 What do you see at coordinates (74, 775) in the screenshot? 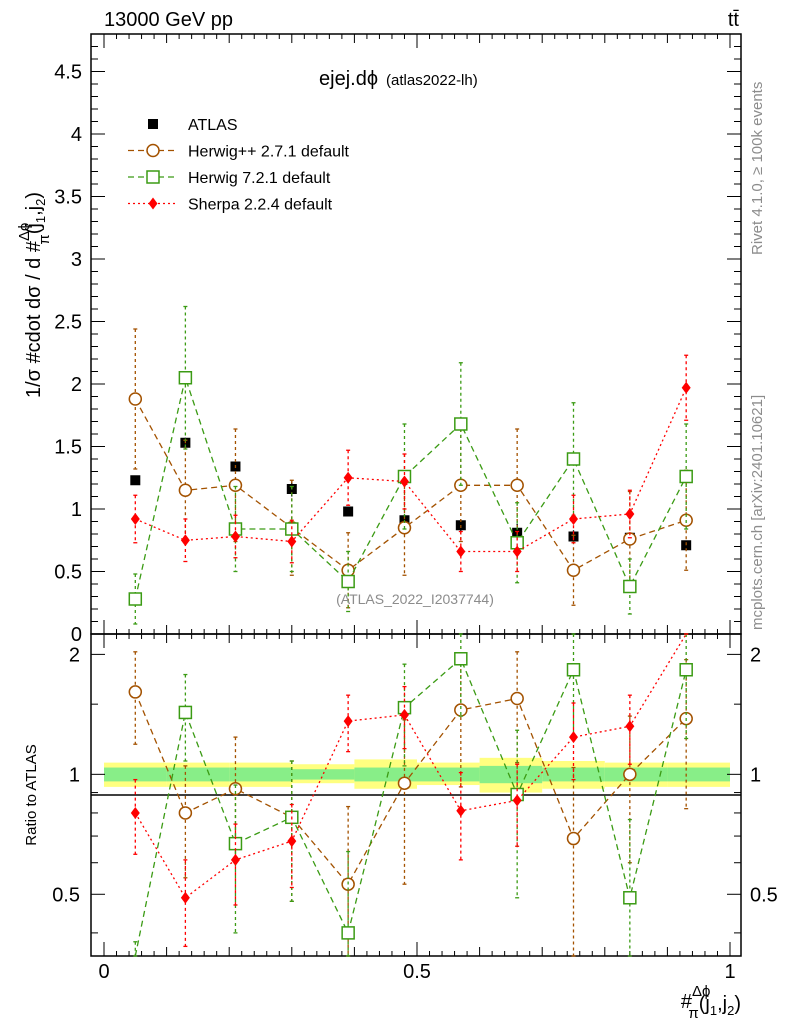
I see `ratio-ytick-label: 1` at bounding box center [74, 775].